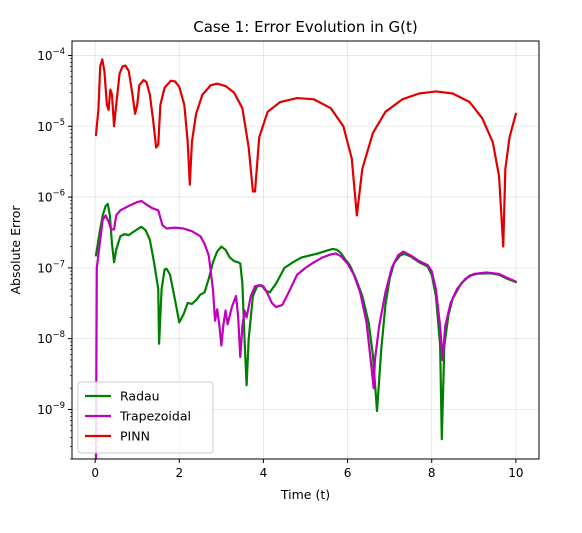  I want to click on y-tick-exponent: −5, so click(58, 123).